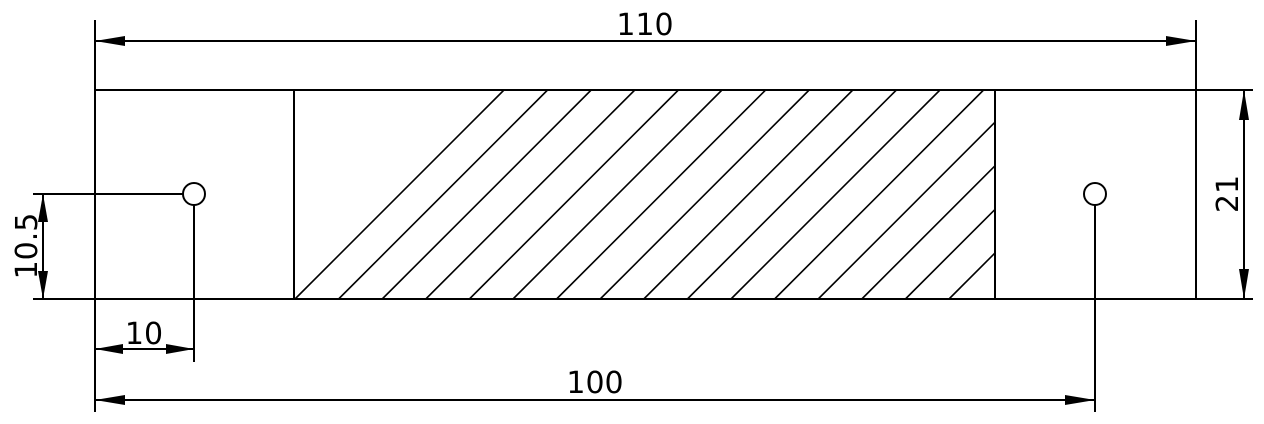  I want to click on right-hole, so click(1095, 194).